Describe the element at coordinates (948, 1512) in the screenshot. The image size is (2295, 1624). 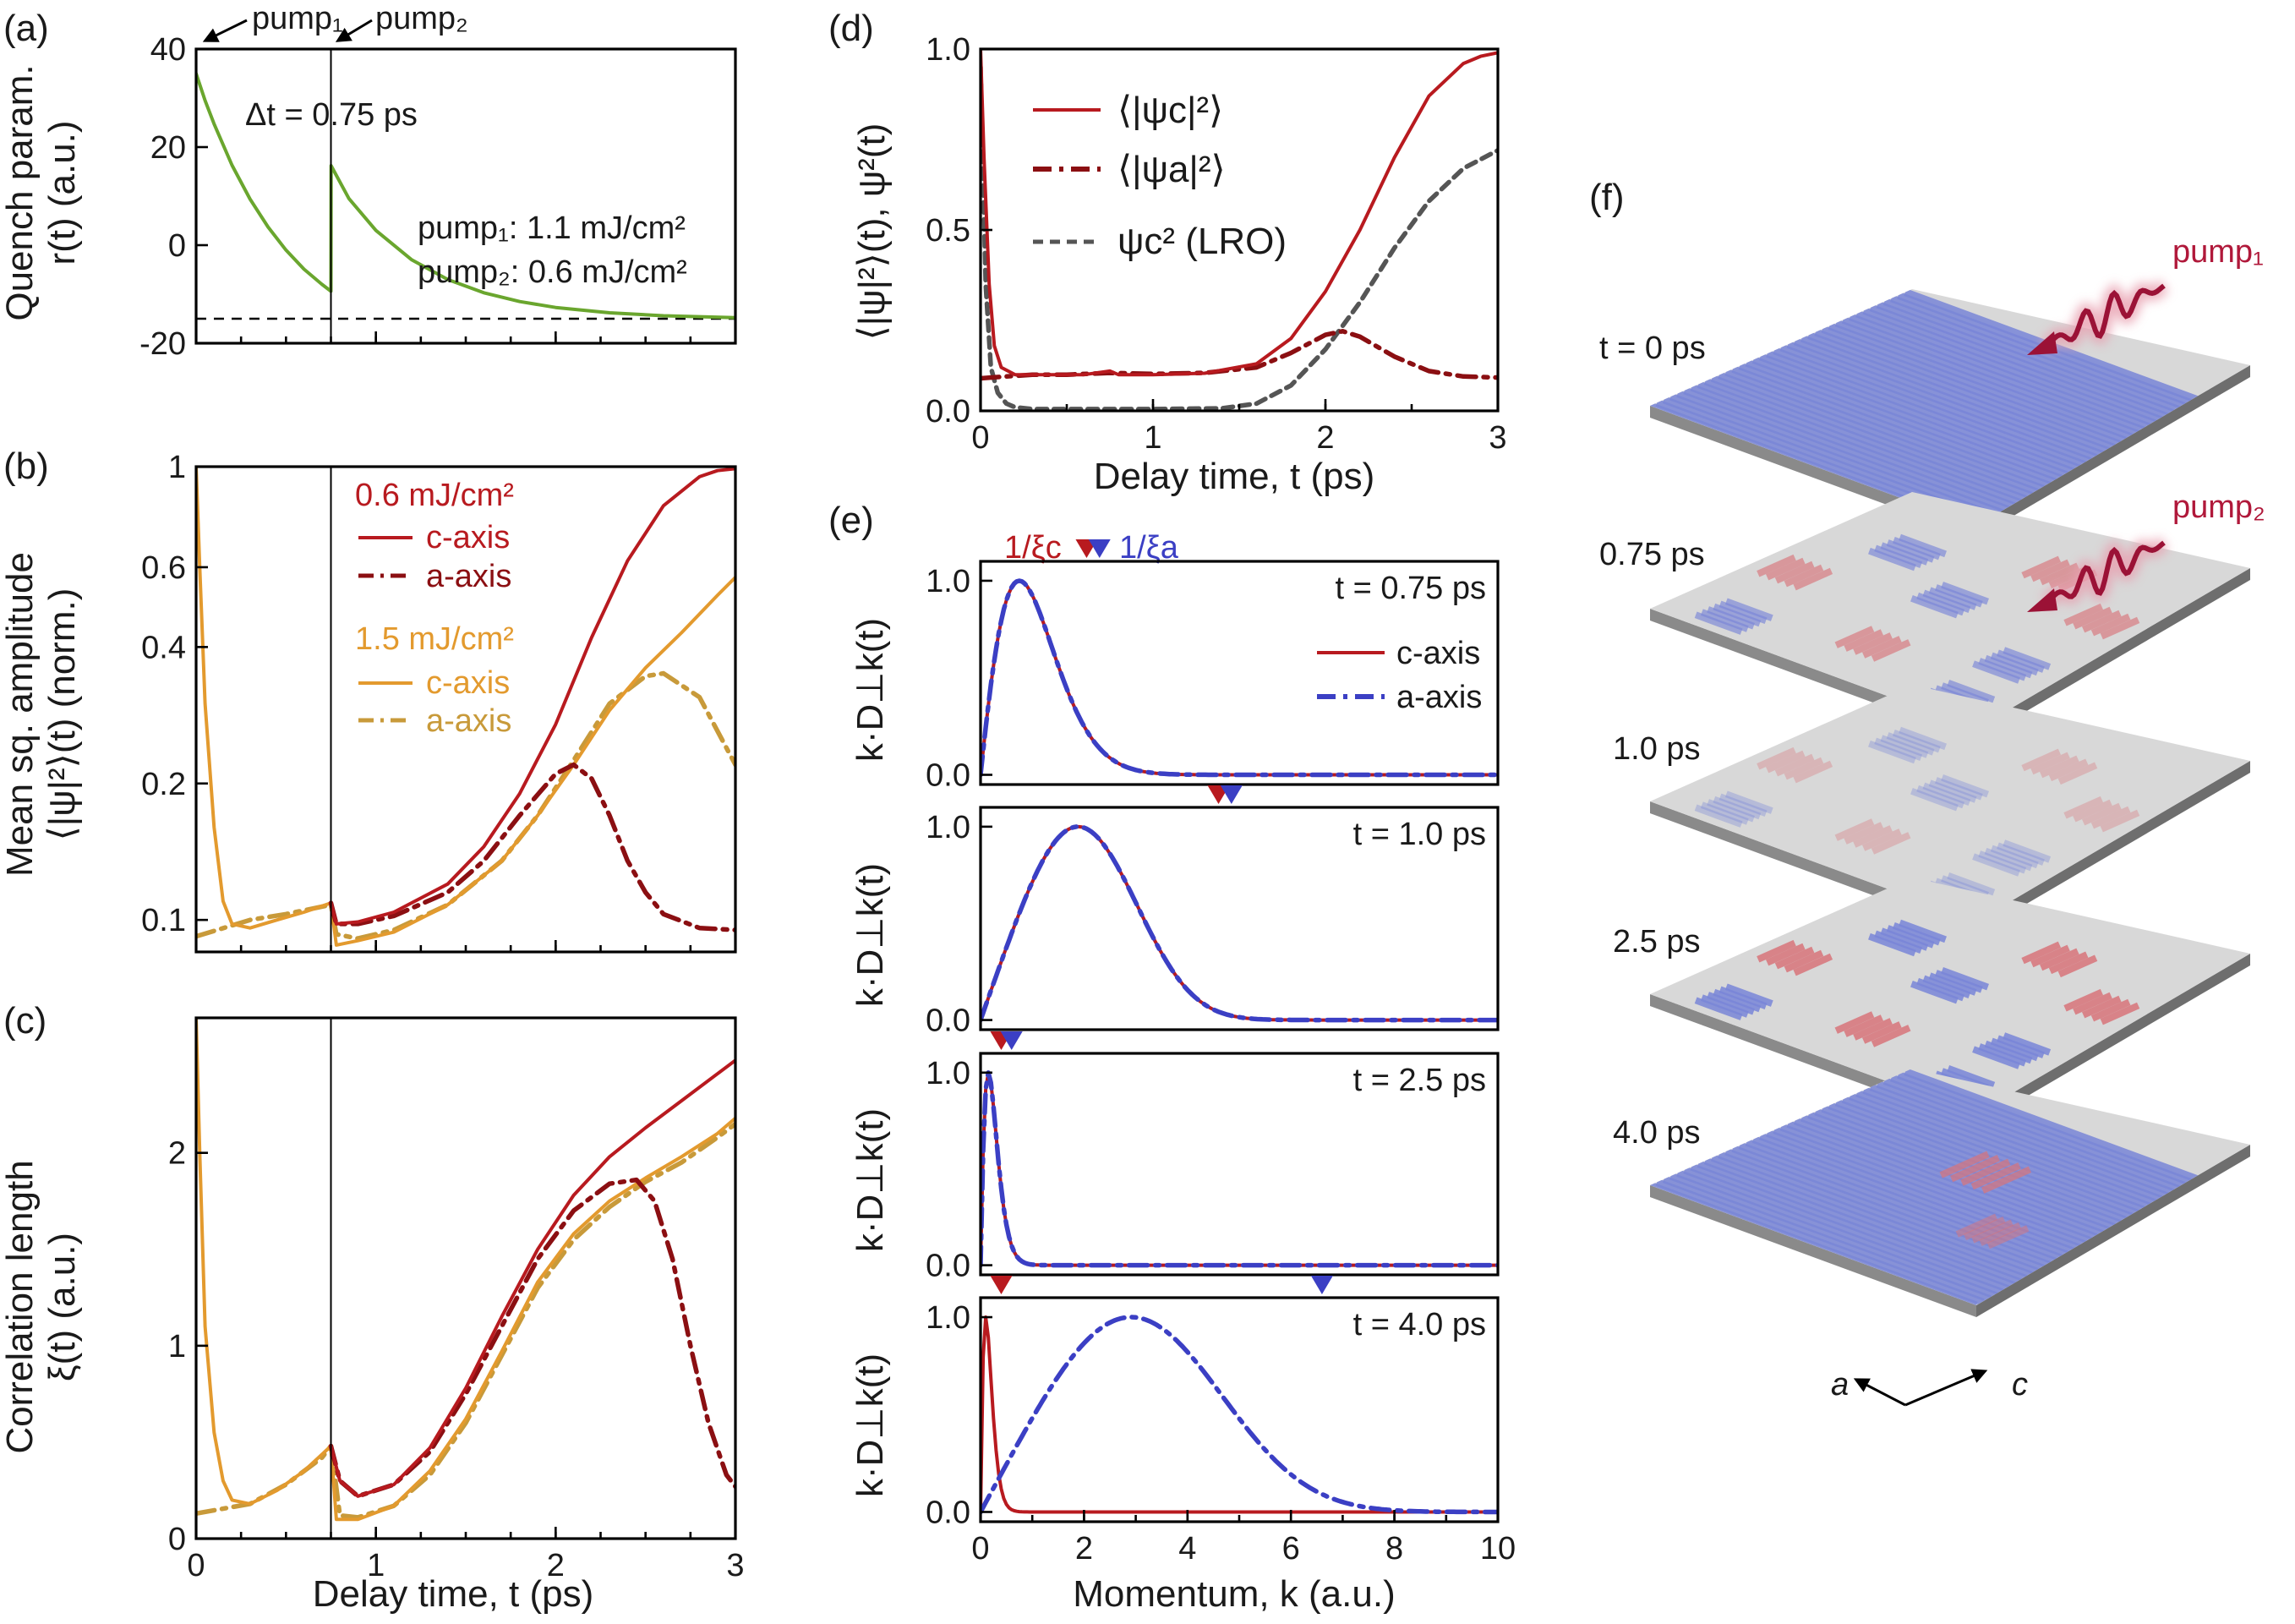
I see `y-tick-label: 0.0` at that location.